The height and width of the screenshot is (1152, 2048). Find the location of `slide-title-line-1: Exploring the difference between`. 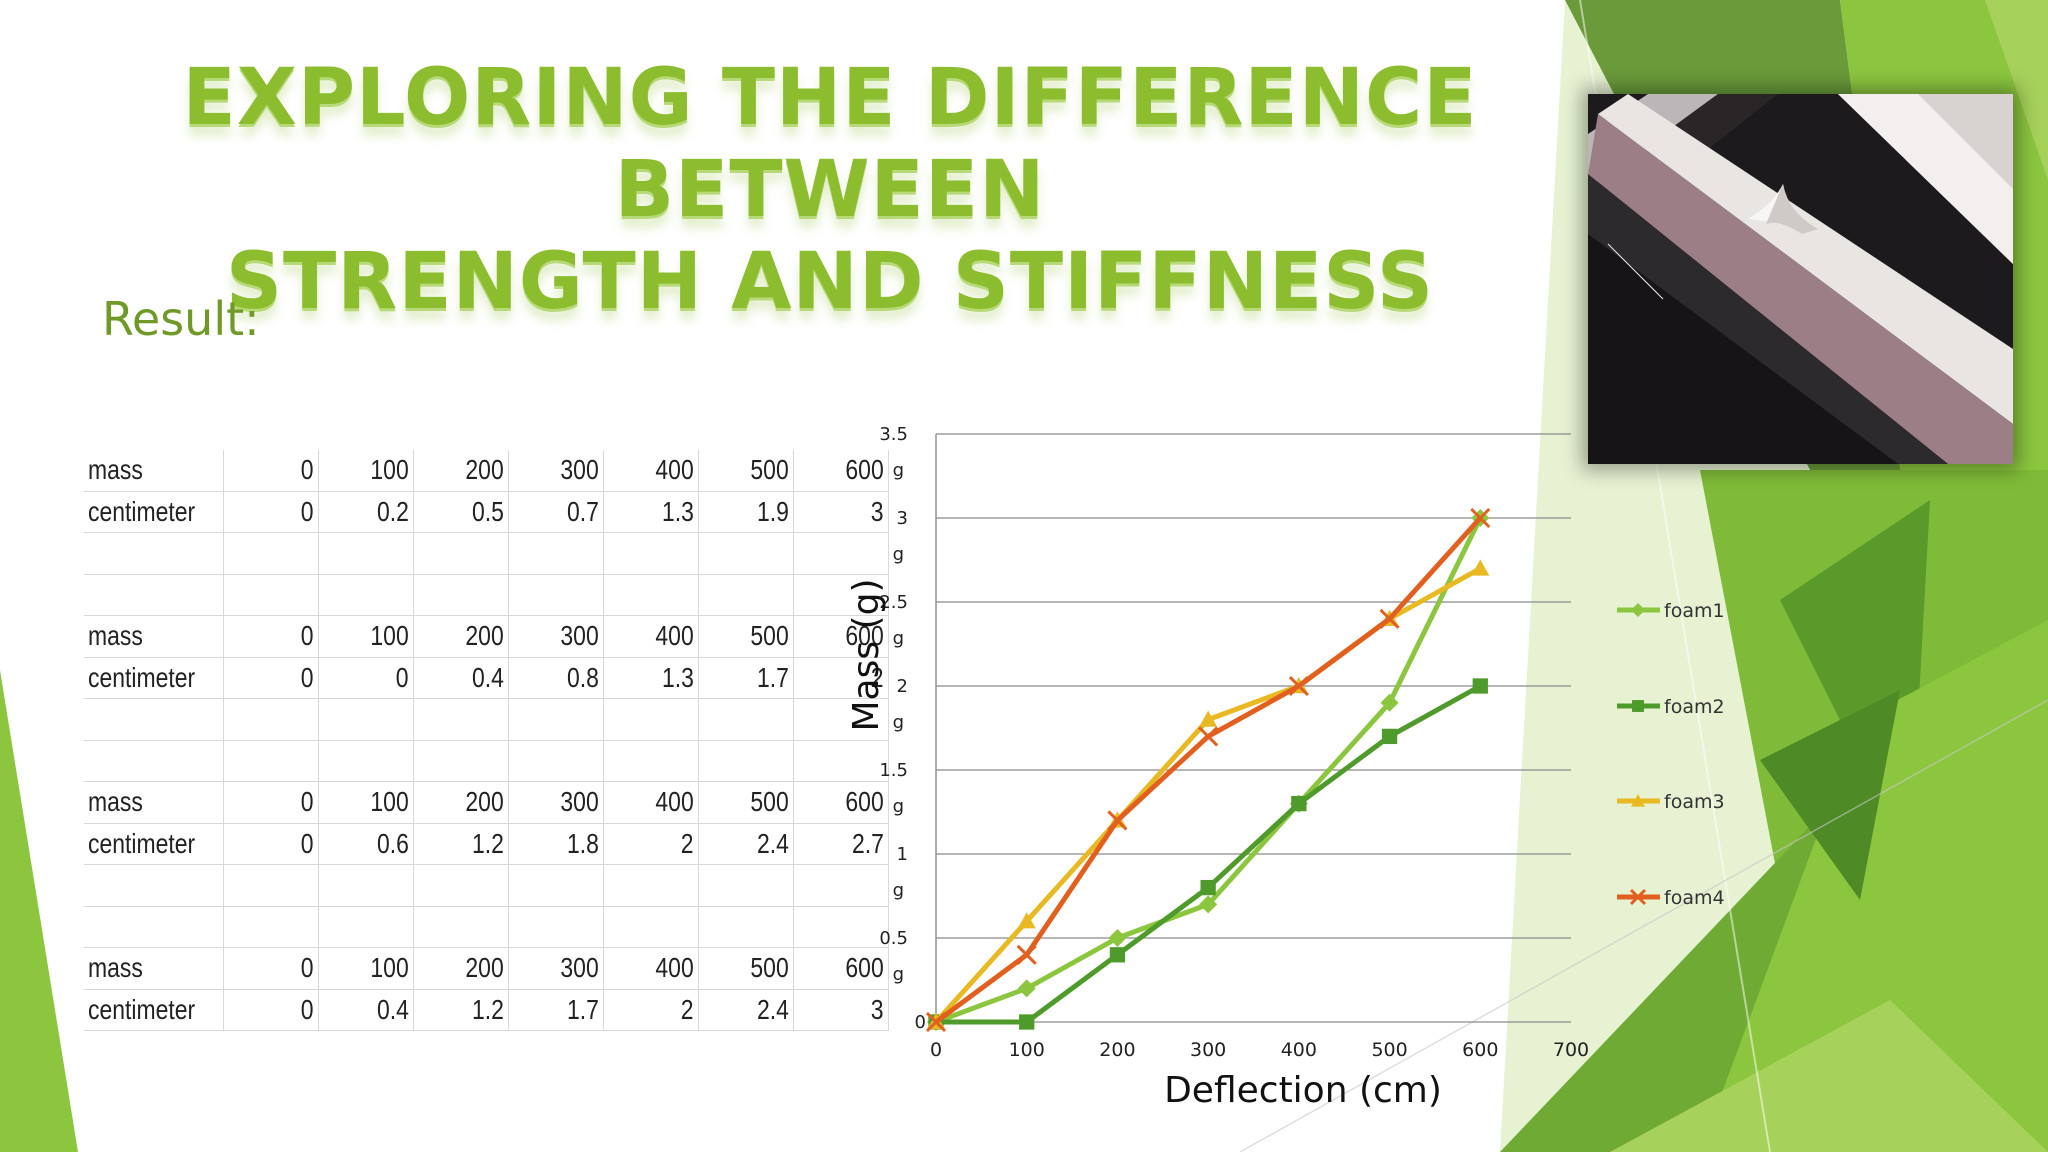

slide-title-line-1: Exploring the difference between is located at coordinates (830, 144).